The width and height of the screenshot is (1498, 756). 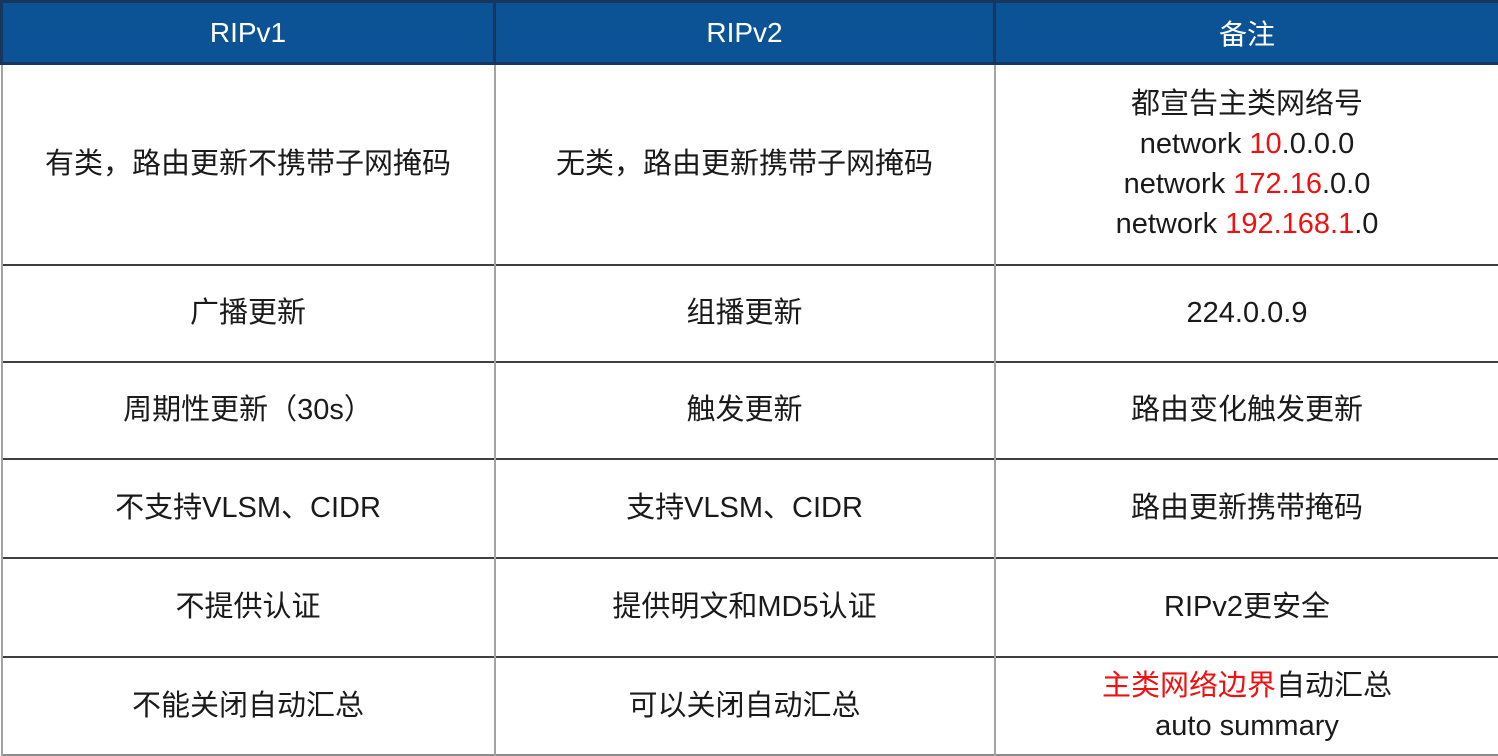 I want to click on note-line-network-10: network 10.0.0.0, so click(x=1247, y=144).